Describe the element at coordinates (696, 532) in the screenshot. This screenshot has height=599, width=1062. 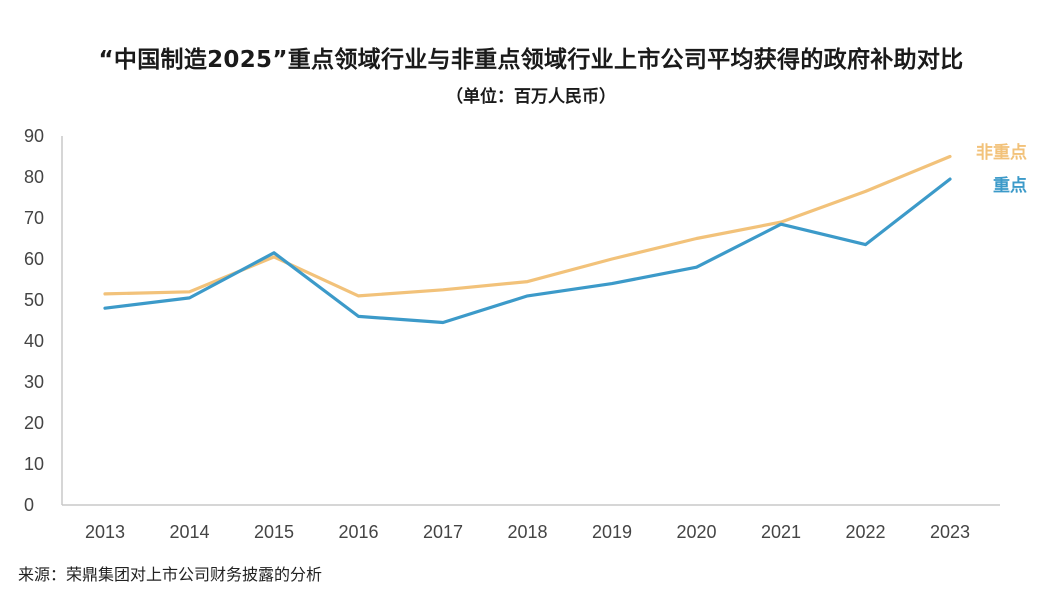
I see `x-tick-label: 2020` at that location.